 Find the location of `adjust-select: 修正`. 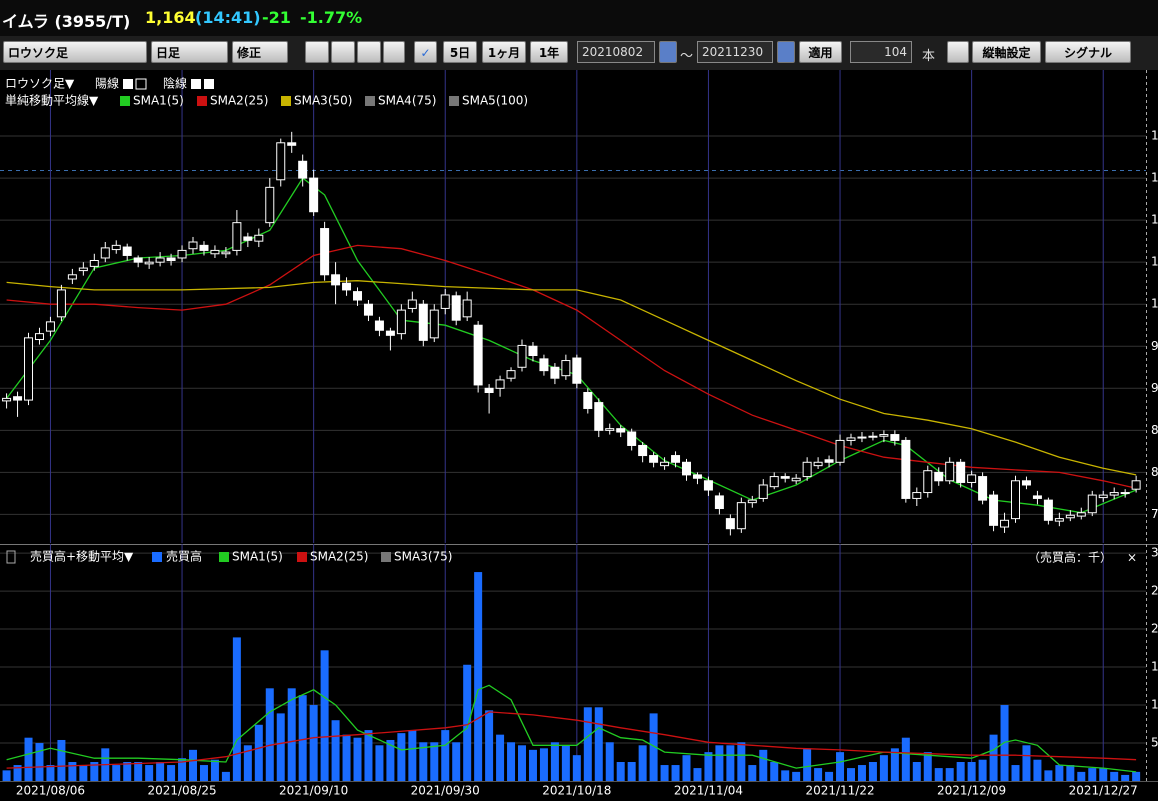

adjust-select: 修正 is located at coordinates (260, 52).